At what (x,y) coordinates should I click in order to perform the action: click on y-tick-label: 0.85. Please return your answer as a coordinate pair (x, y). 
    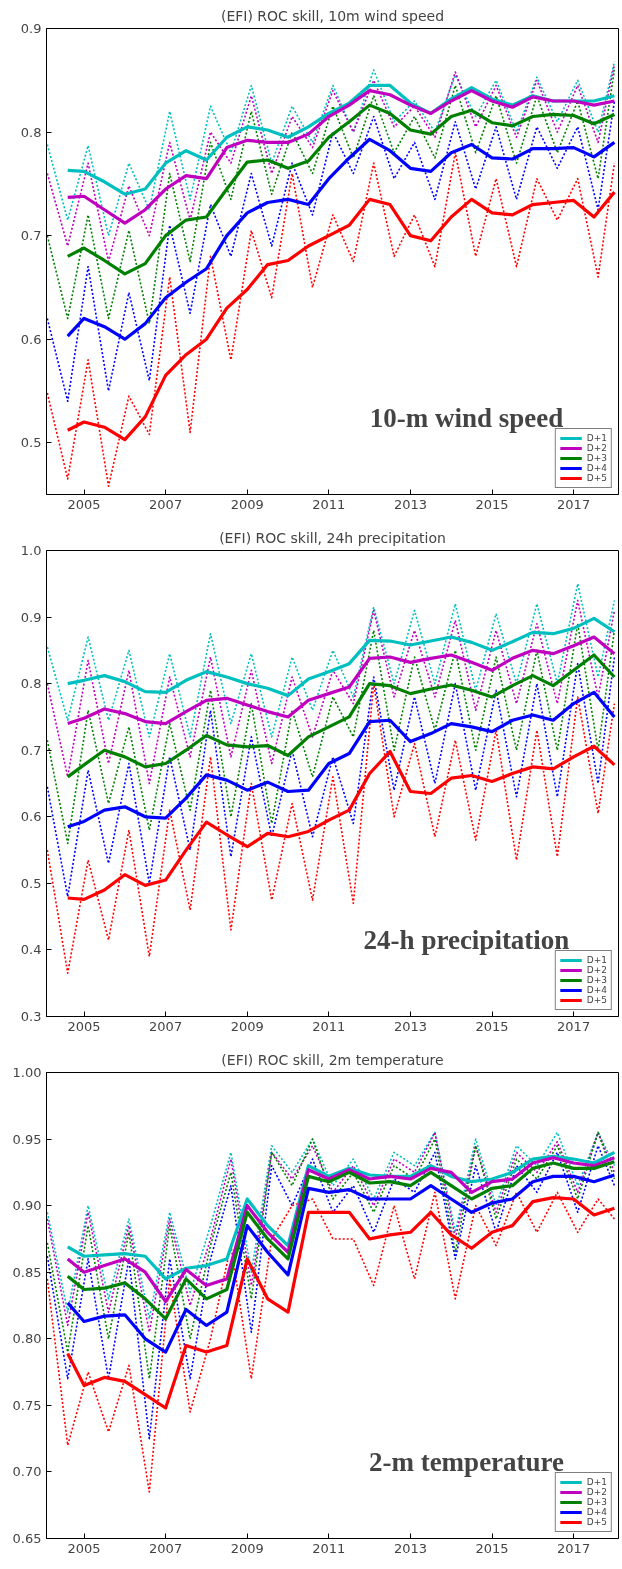
    Looking at the image, I should click on (27, 1272).